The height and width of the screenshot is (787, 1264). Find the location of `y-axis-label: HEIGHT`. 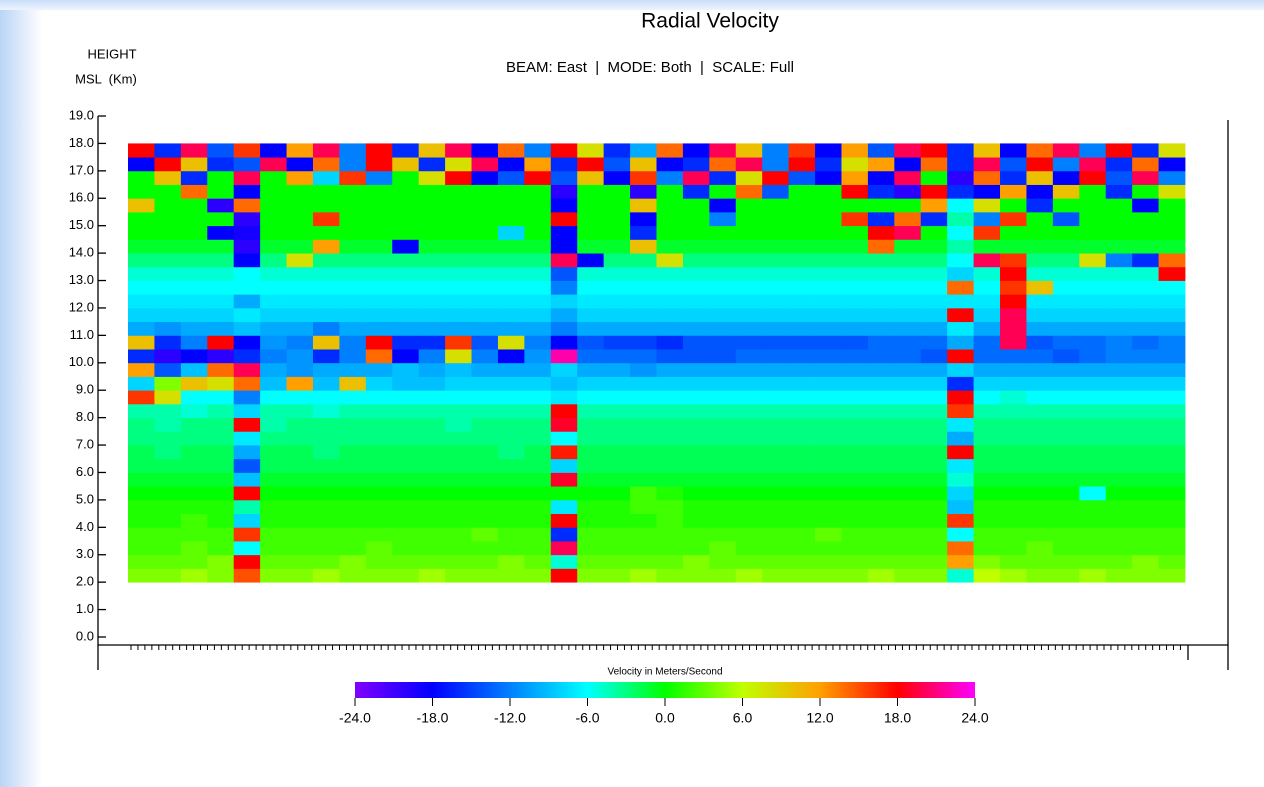

y-axis-label: HEIGHT is located at coordinates (111, 53).